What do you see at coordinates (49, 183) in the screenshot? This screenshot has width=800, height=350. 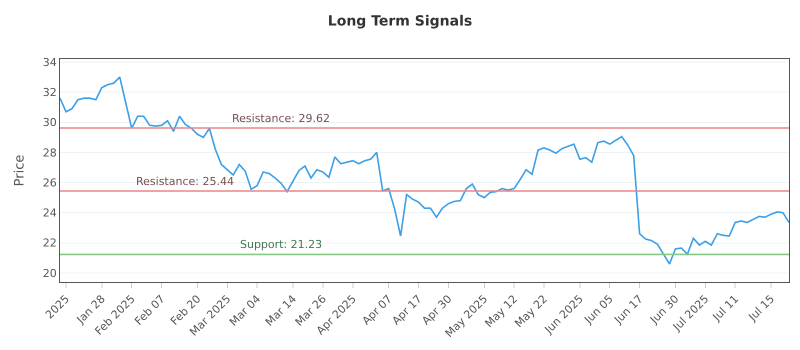 I see `y-tick-label: 26` at bounding box center [49, 183].